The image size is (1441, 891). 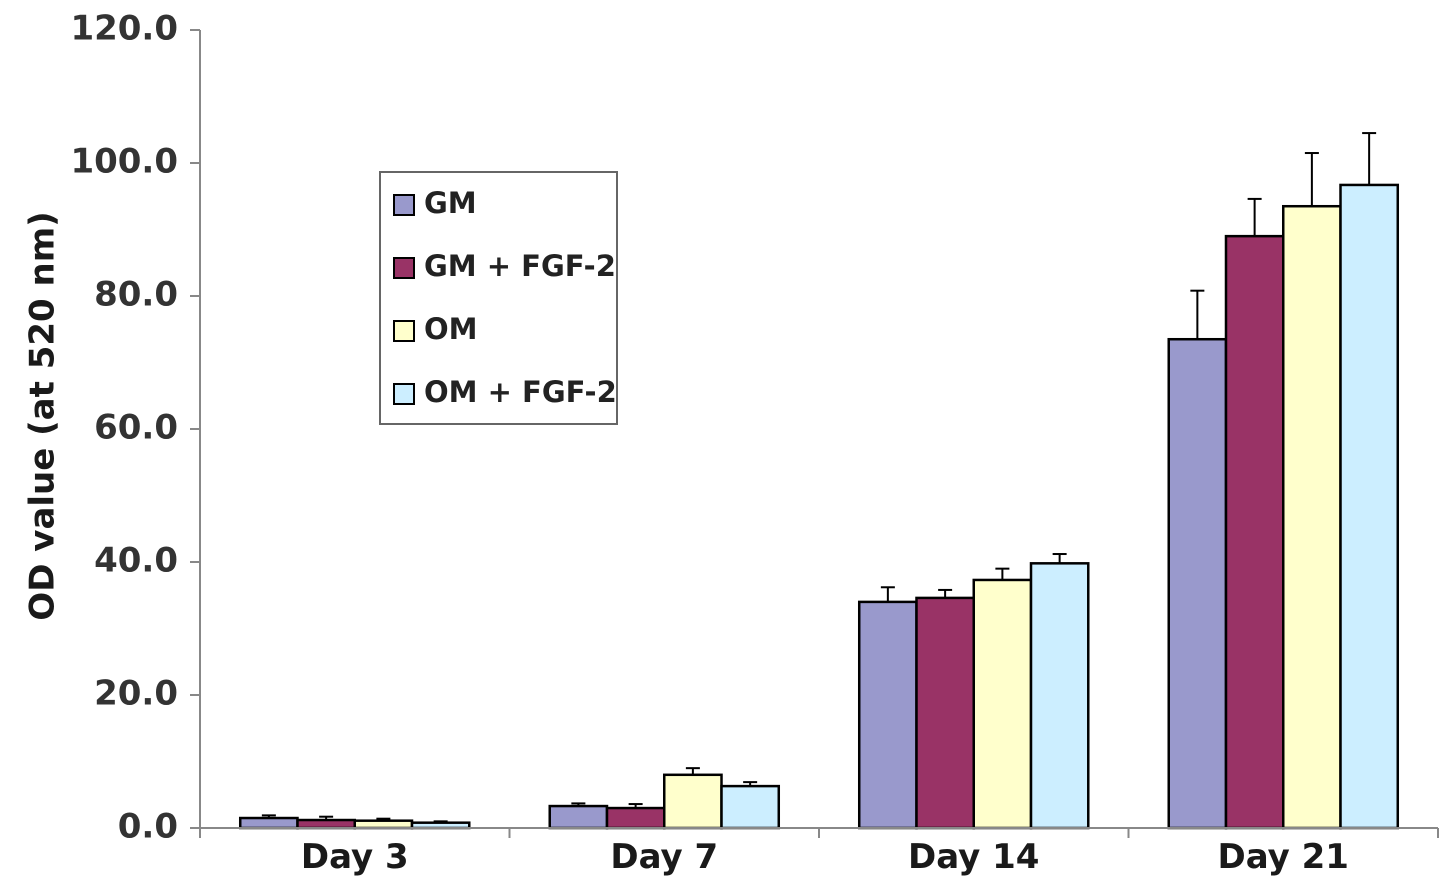 What do you see at coordinates (664, 857) in the screenshot?
I see `x-category-label: Day 7` at bounding box center [664, 857].